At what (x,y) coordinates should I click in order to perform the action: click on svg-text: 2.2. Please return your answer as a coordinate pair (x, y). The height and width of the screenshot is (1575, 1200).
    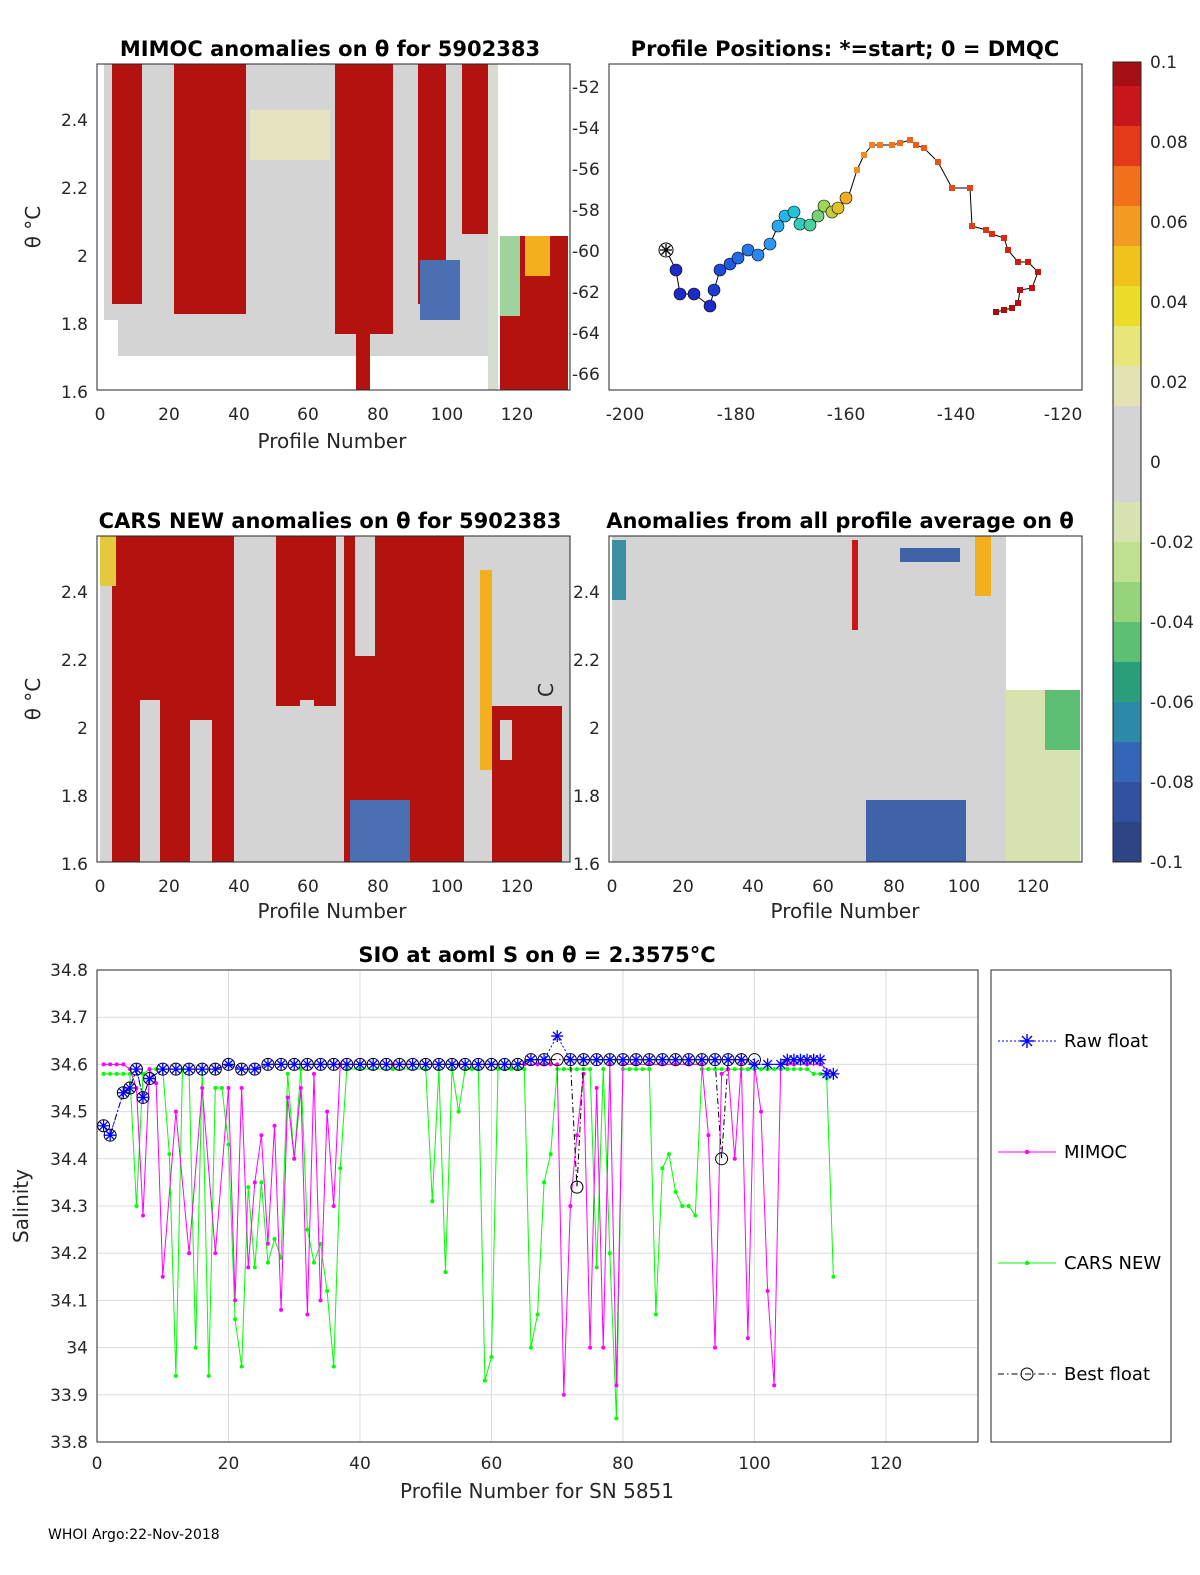
    Looking at the image, I should click on (74, 189).